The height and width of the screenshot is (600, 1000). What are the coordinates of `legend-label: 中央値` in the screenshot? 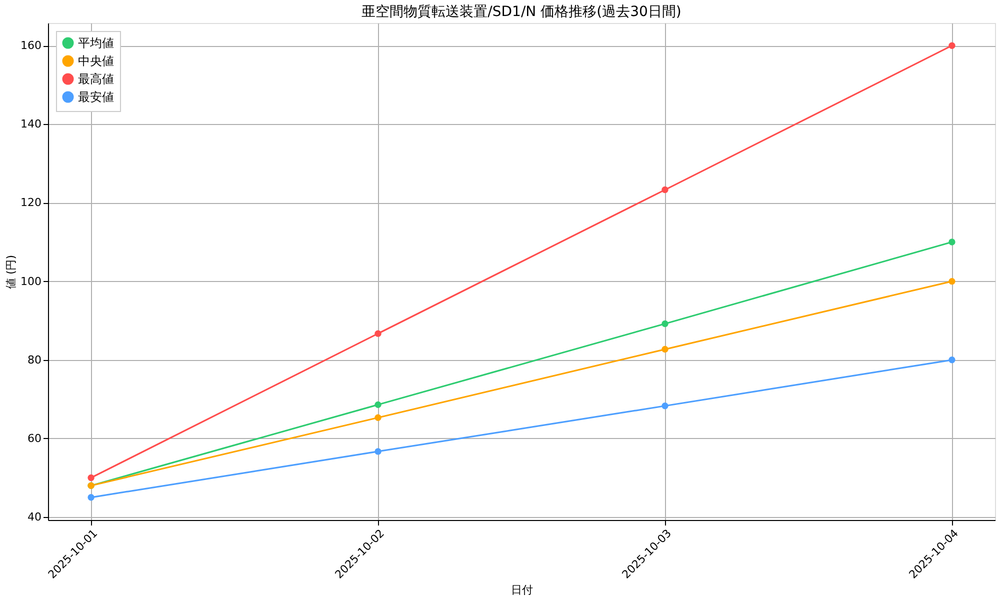 It's located at (96, 61).